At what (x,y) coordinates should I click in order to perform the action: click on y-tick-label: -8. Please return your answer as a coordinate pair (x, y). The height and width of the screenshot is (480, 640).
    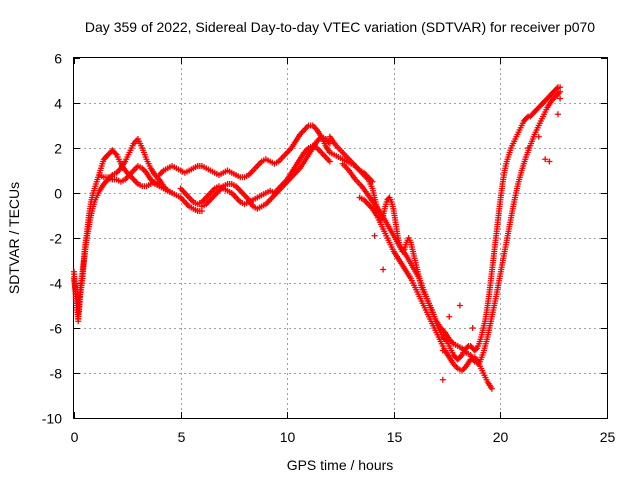
    Looking at the image, I should click on (56, 374).